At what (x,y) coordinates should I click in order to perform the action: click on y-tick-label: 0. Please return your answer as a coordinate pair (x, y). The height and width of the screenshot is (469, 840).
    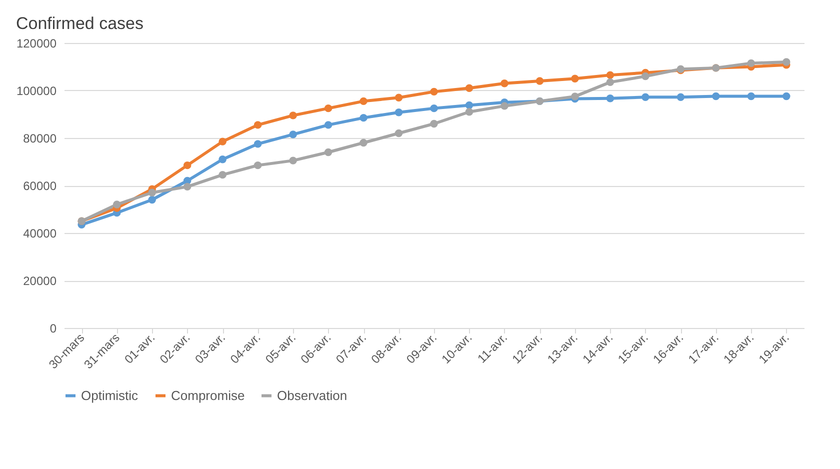
    Looking at the image, I should click on (53, 329).